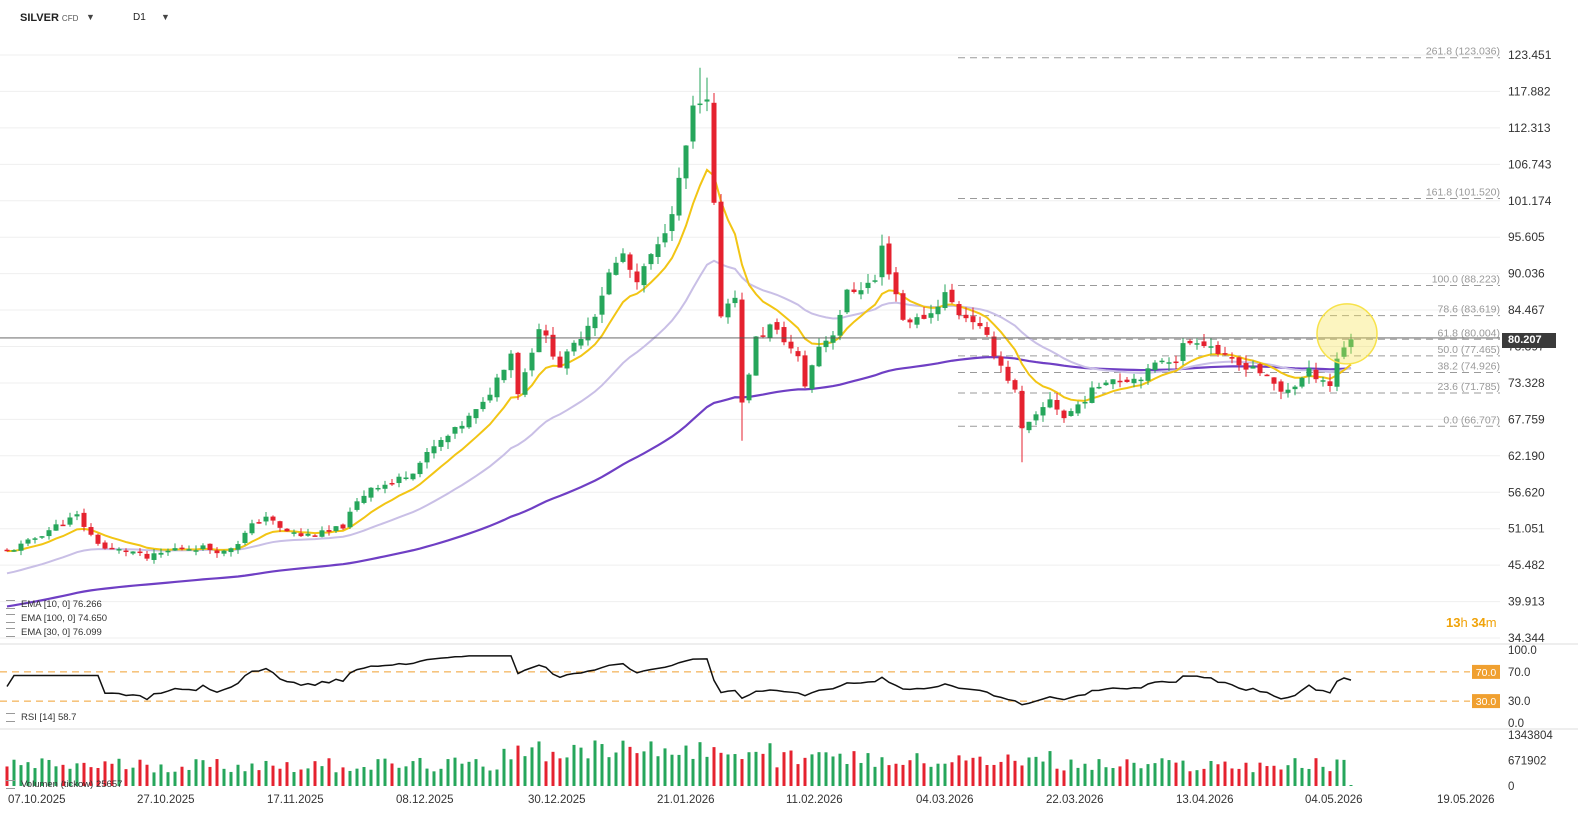  Describe the element at coordinates (72, 784) in the screenshot. I see `legend-volume-label: Volumen (tickow) 25657` at that location.